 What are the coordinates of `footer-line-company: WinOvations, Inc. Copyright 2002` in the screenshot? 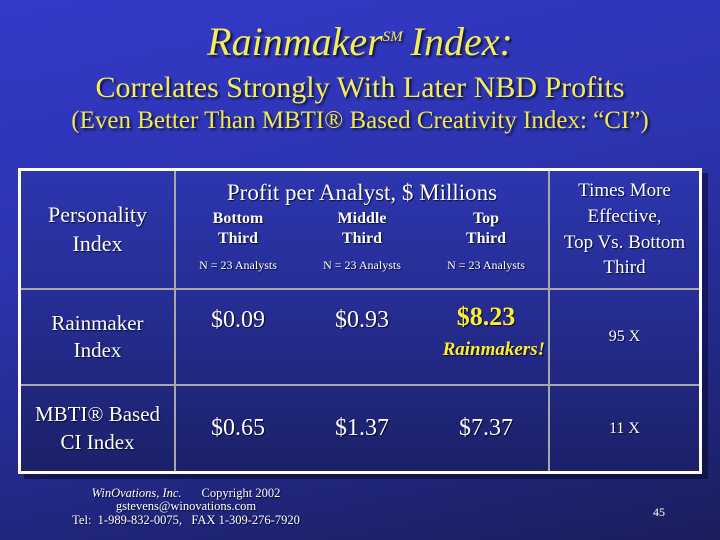 It's located at (186, 493).